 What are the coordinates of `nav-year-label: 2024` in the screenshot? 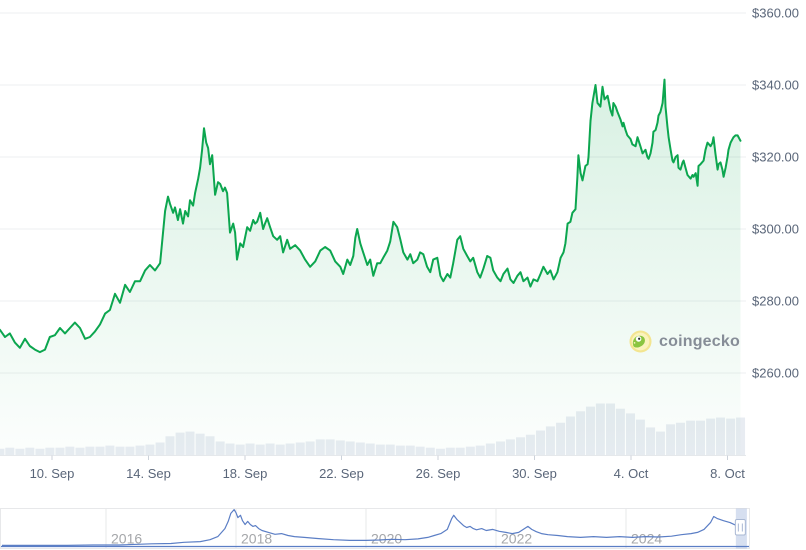 It's located at (646, 539).